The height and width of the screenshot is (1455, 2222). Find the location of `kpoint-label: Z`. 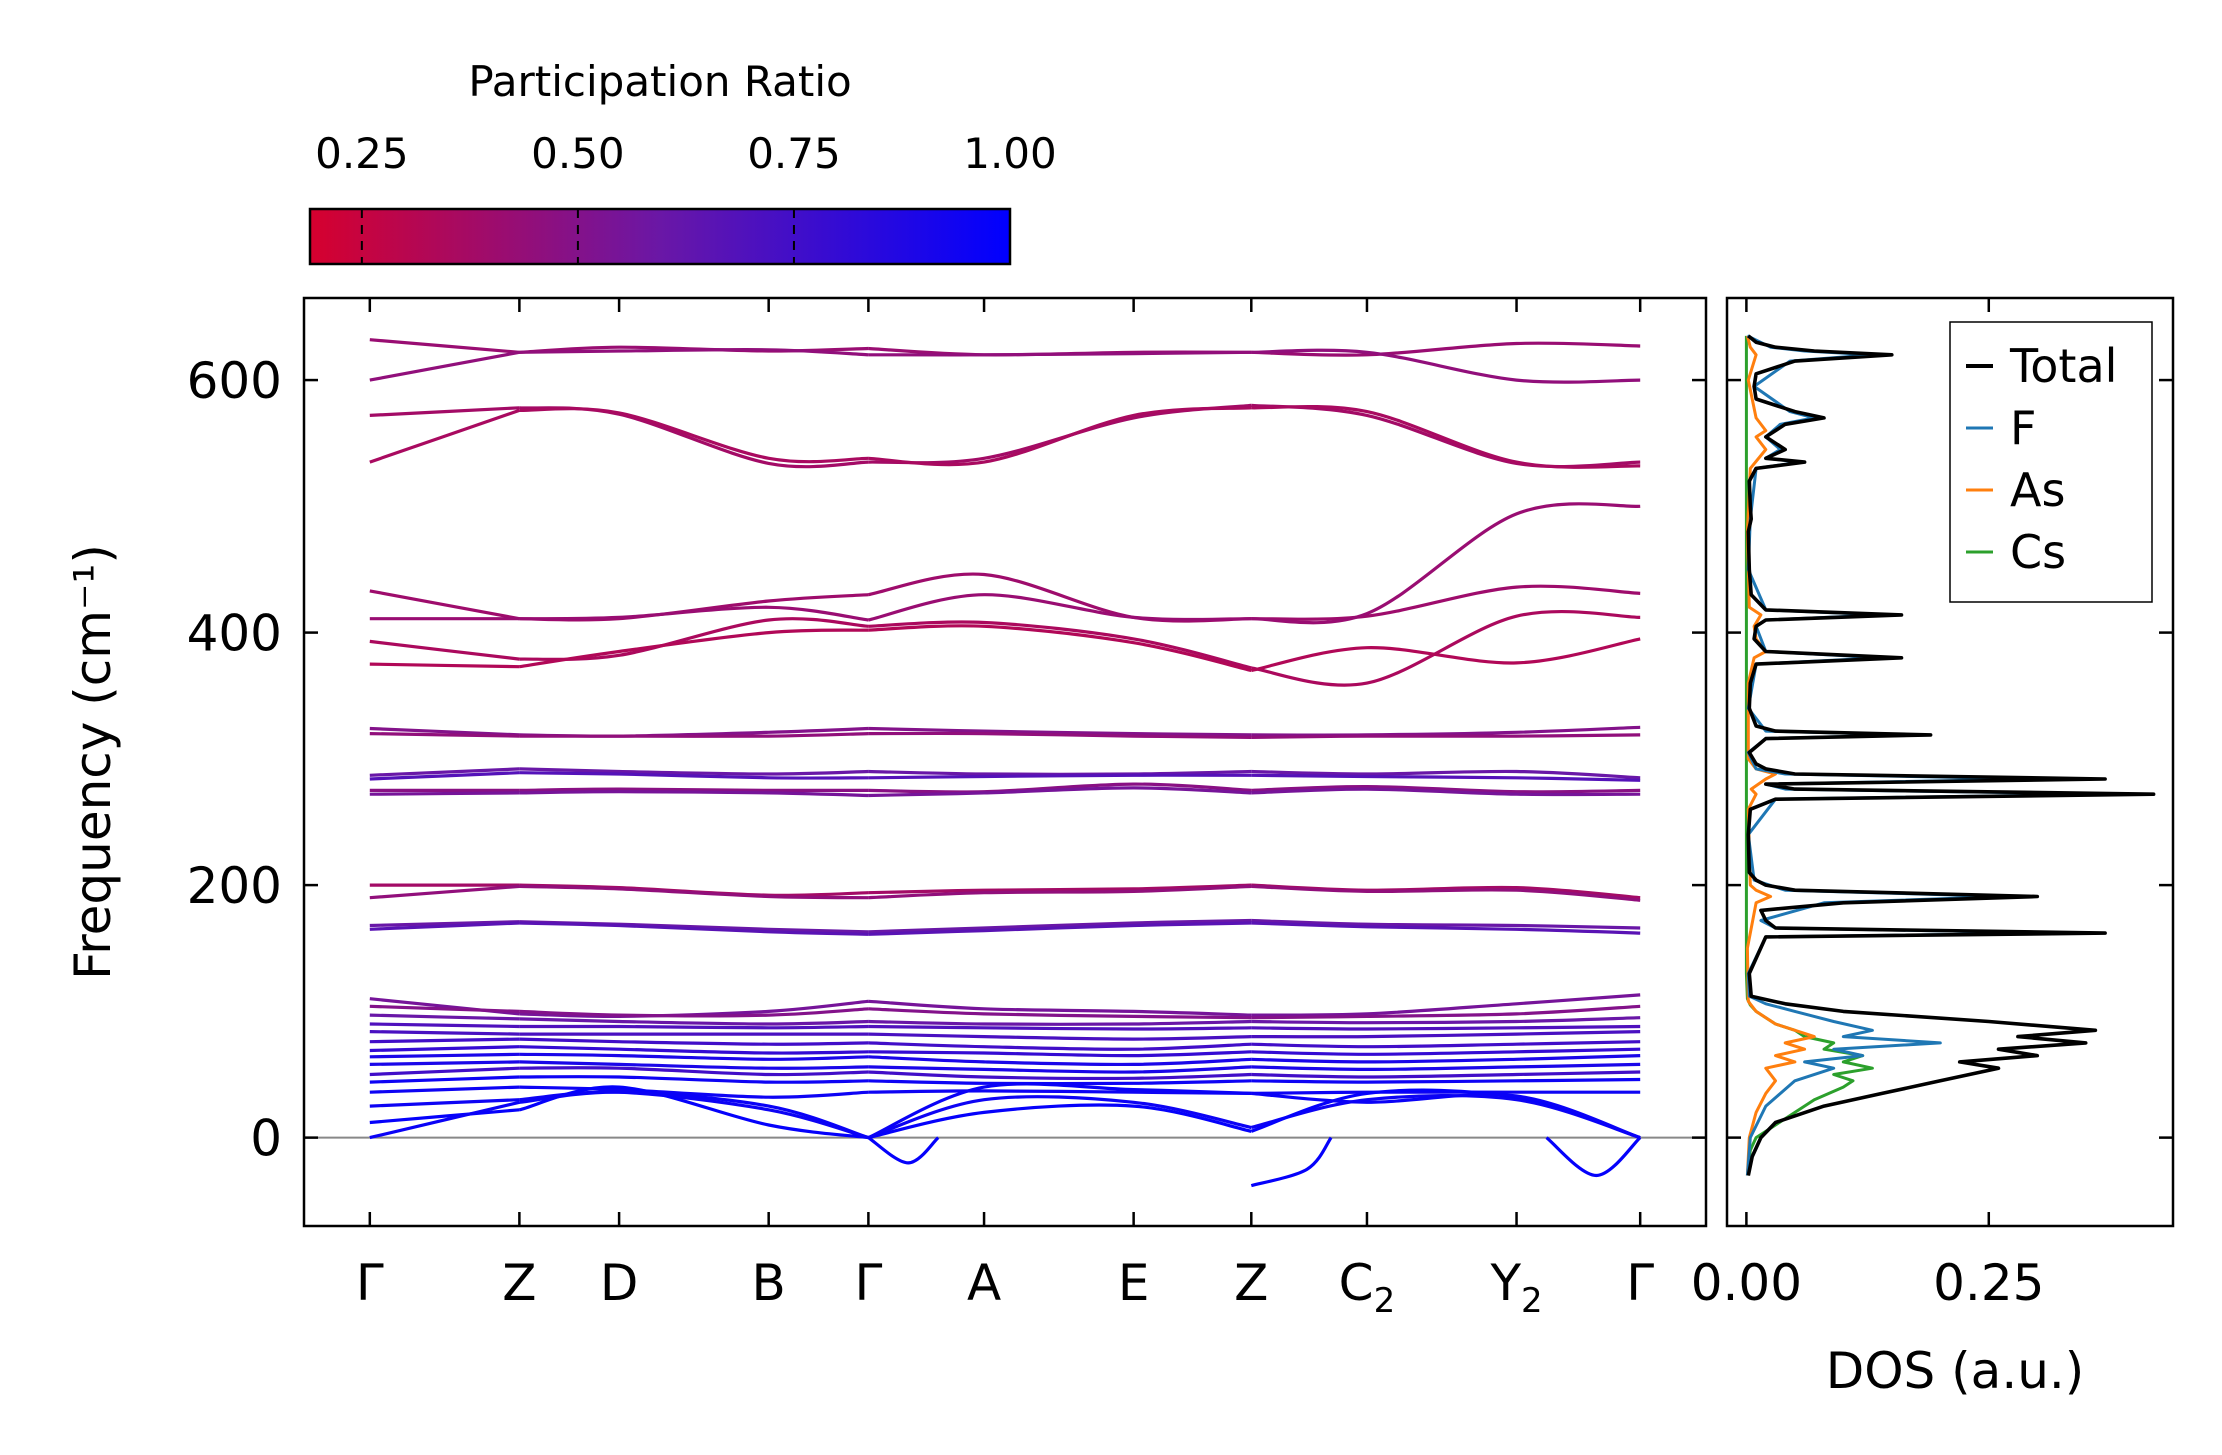

kpoint-label: Z is located at coordinates (519, 1283).